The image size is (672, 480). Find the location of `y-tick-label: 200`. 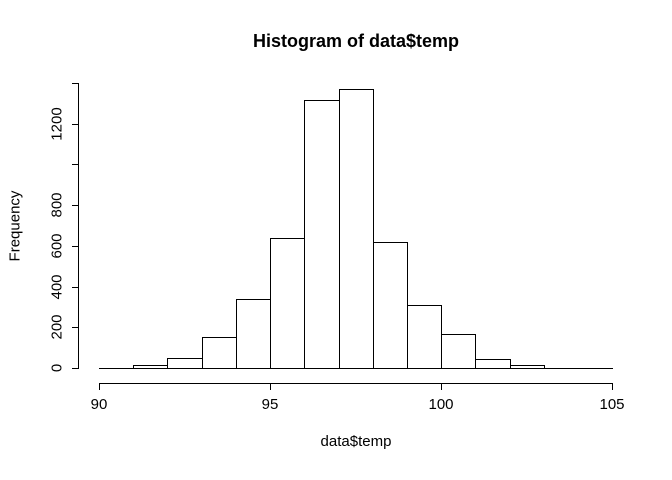

y-tick-label: 200 is located at coordinates (57, 327).